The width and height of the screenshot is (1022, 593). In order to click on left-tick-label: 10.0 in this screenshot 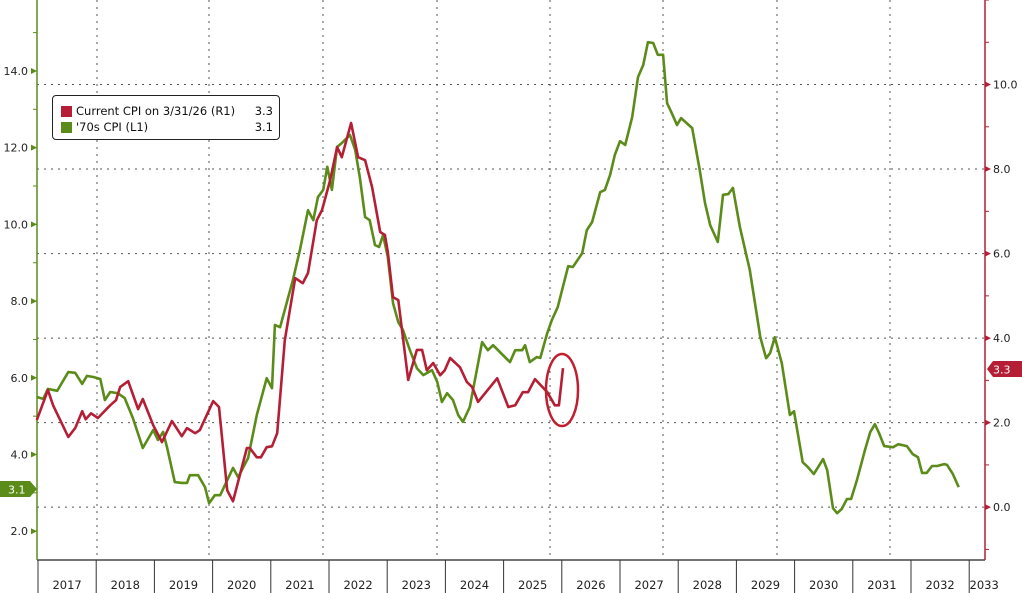, I will do `click(16, 224)`.